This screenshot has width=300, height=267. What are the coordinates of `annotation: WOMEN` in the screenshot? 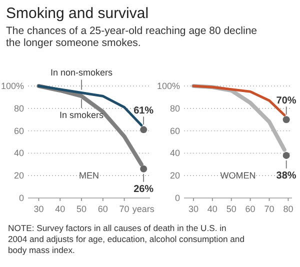 It's located at (238, 175).